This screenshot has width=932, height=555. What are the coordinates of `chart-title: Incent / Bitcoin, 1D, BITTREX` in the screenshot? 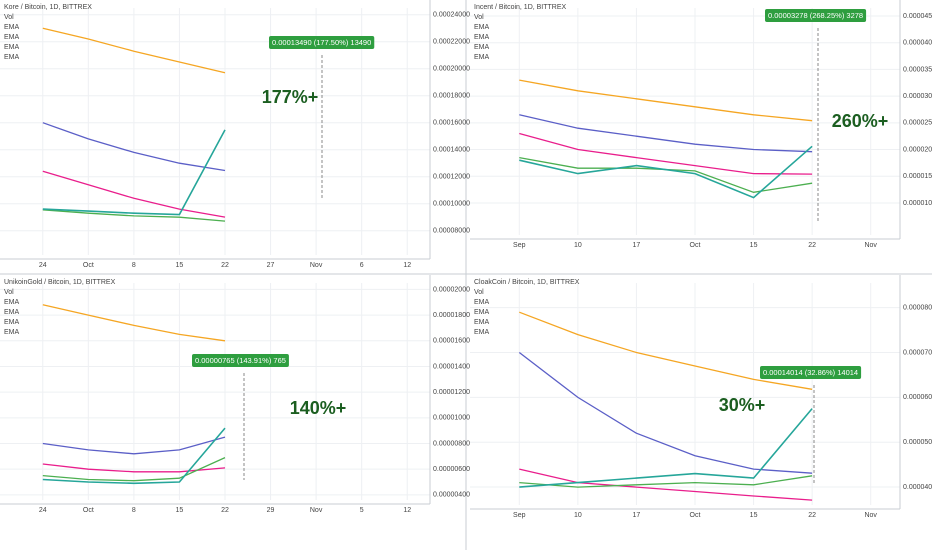 It's located at (520, 7).